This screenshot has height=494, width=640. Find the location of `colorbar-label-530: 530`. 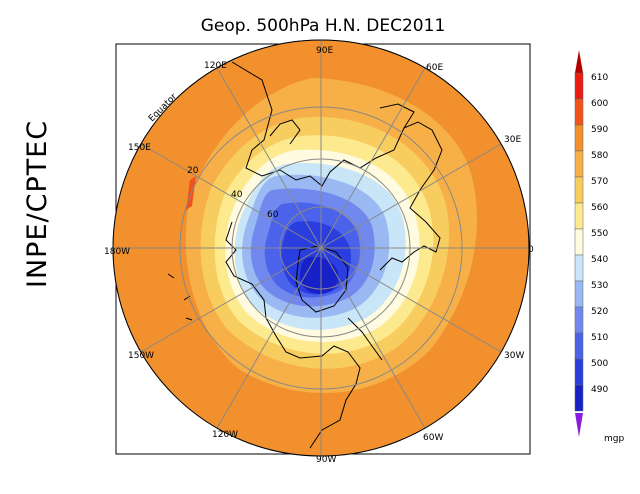

colorbar-label-530: 530 is located at coordinates (599, 286).